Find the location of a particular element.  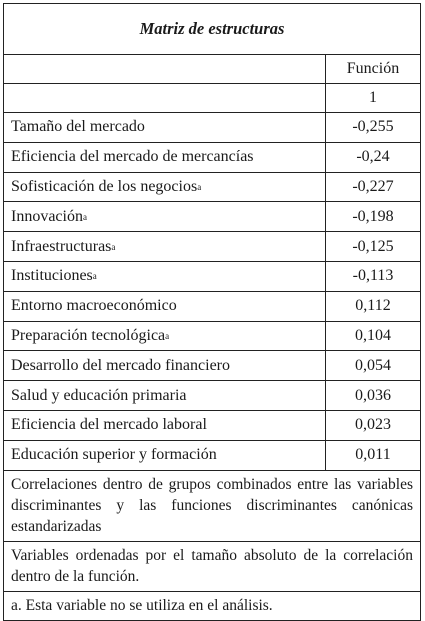

table-row: Salud y educación primaria 0,036 is located at coordinates (212, 396).